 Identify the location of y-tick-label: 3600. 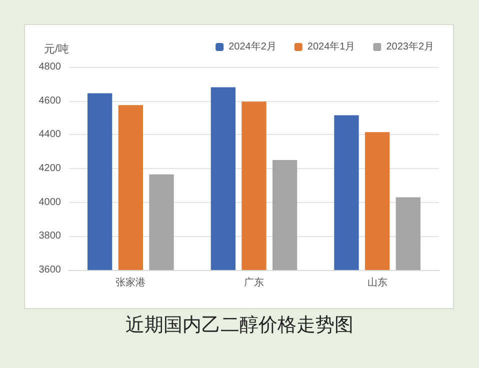
(50, 270).